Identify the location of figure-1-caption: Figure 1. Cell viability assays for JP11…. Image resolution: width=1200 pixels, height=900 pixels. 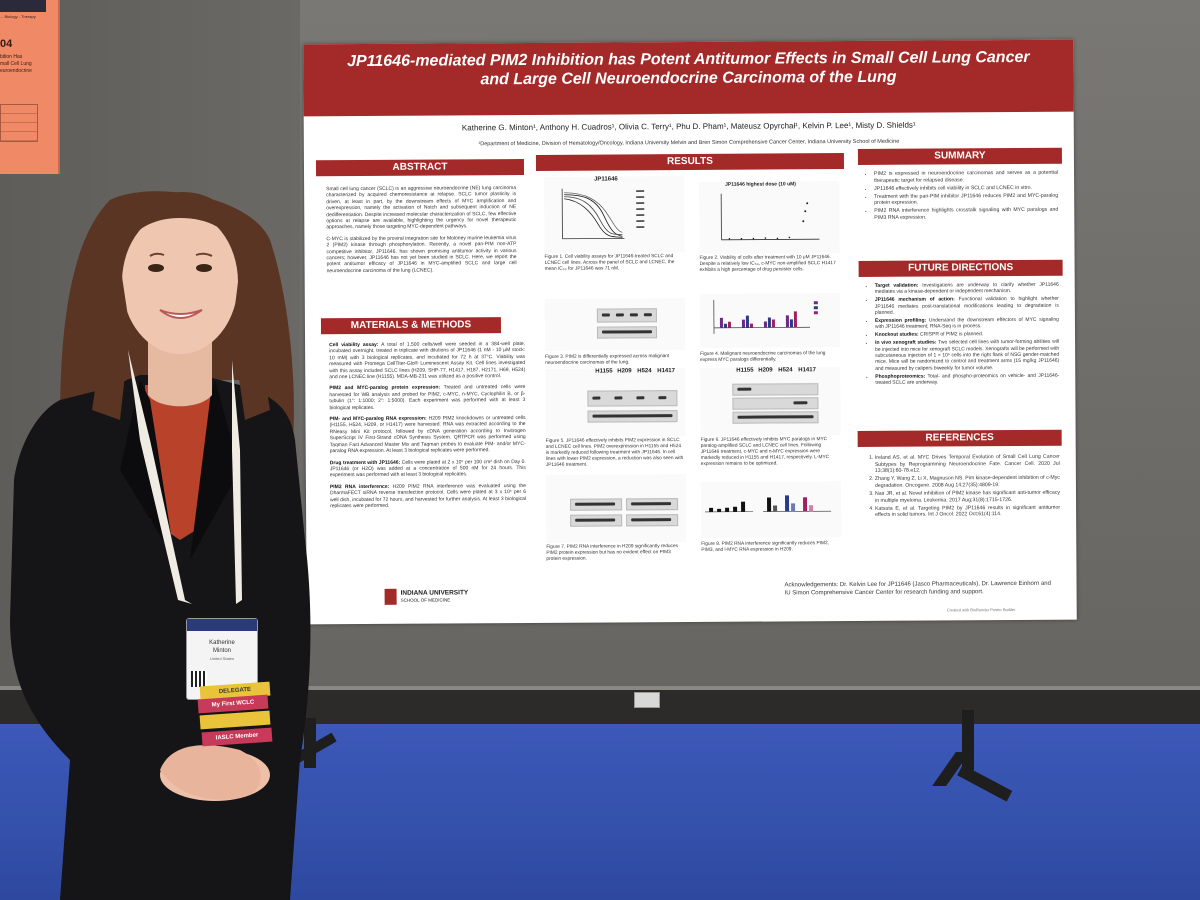
(609, 263).